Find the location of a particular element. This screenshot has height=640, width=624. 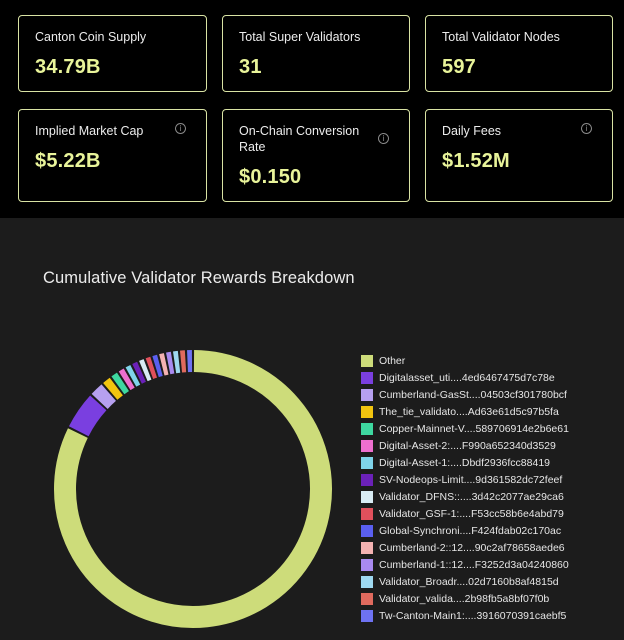

stat-card-coin-supply: Canton Coin Supply 34.79B is located at coordinates (112, 53).